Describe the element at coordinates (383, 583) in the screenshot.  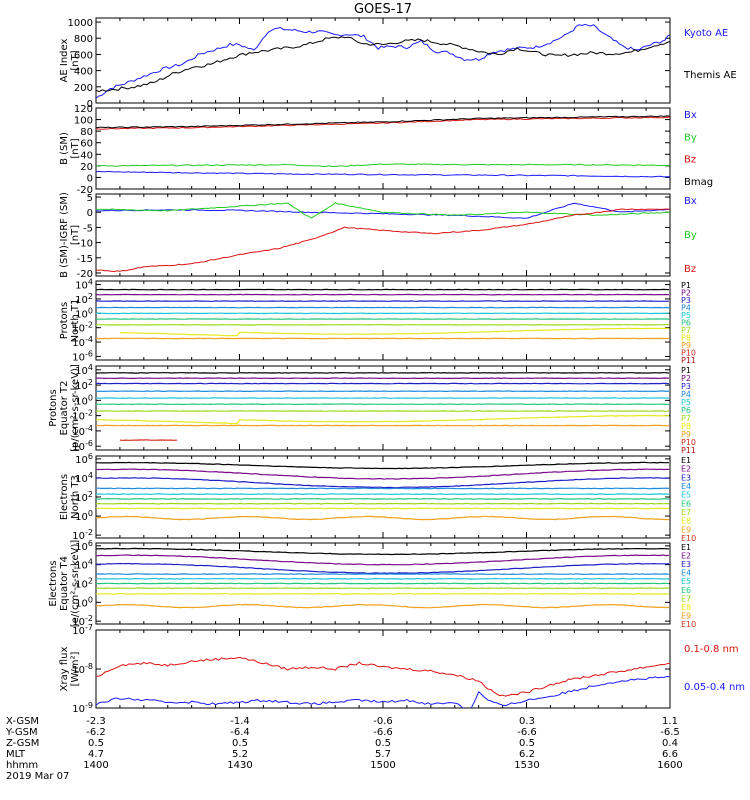
I see `series-line-e6` at that location.